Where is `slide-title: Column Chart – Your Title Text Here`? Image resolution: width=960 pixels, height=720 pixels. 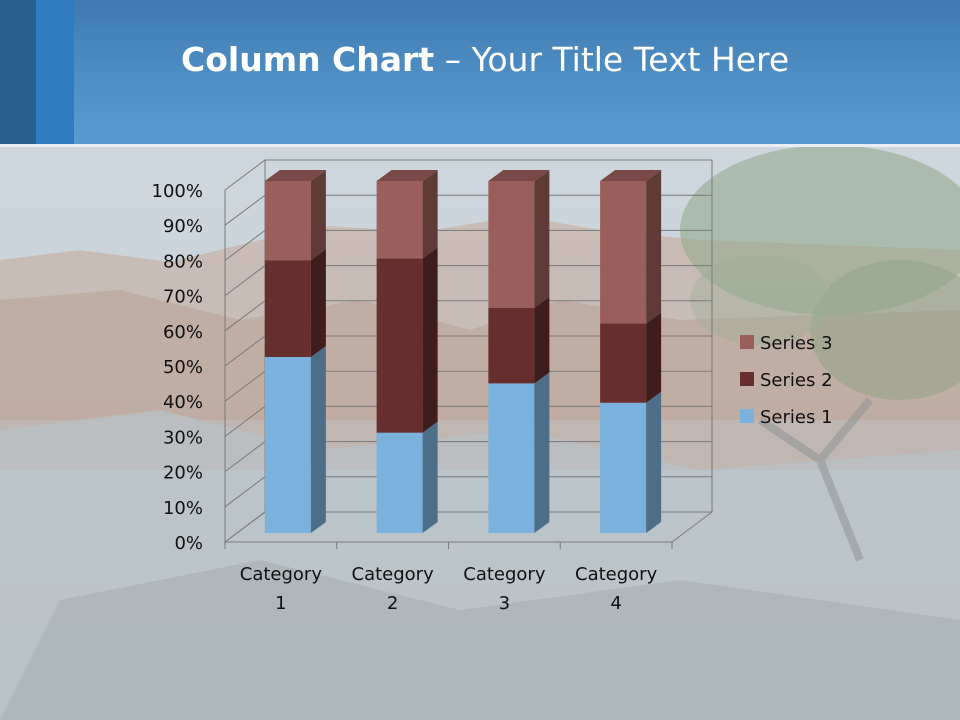
slide-title: Column Chart – Your Title Text Here is located at coordinates (485, 59).